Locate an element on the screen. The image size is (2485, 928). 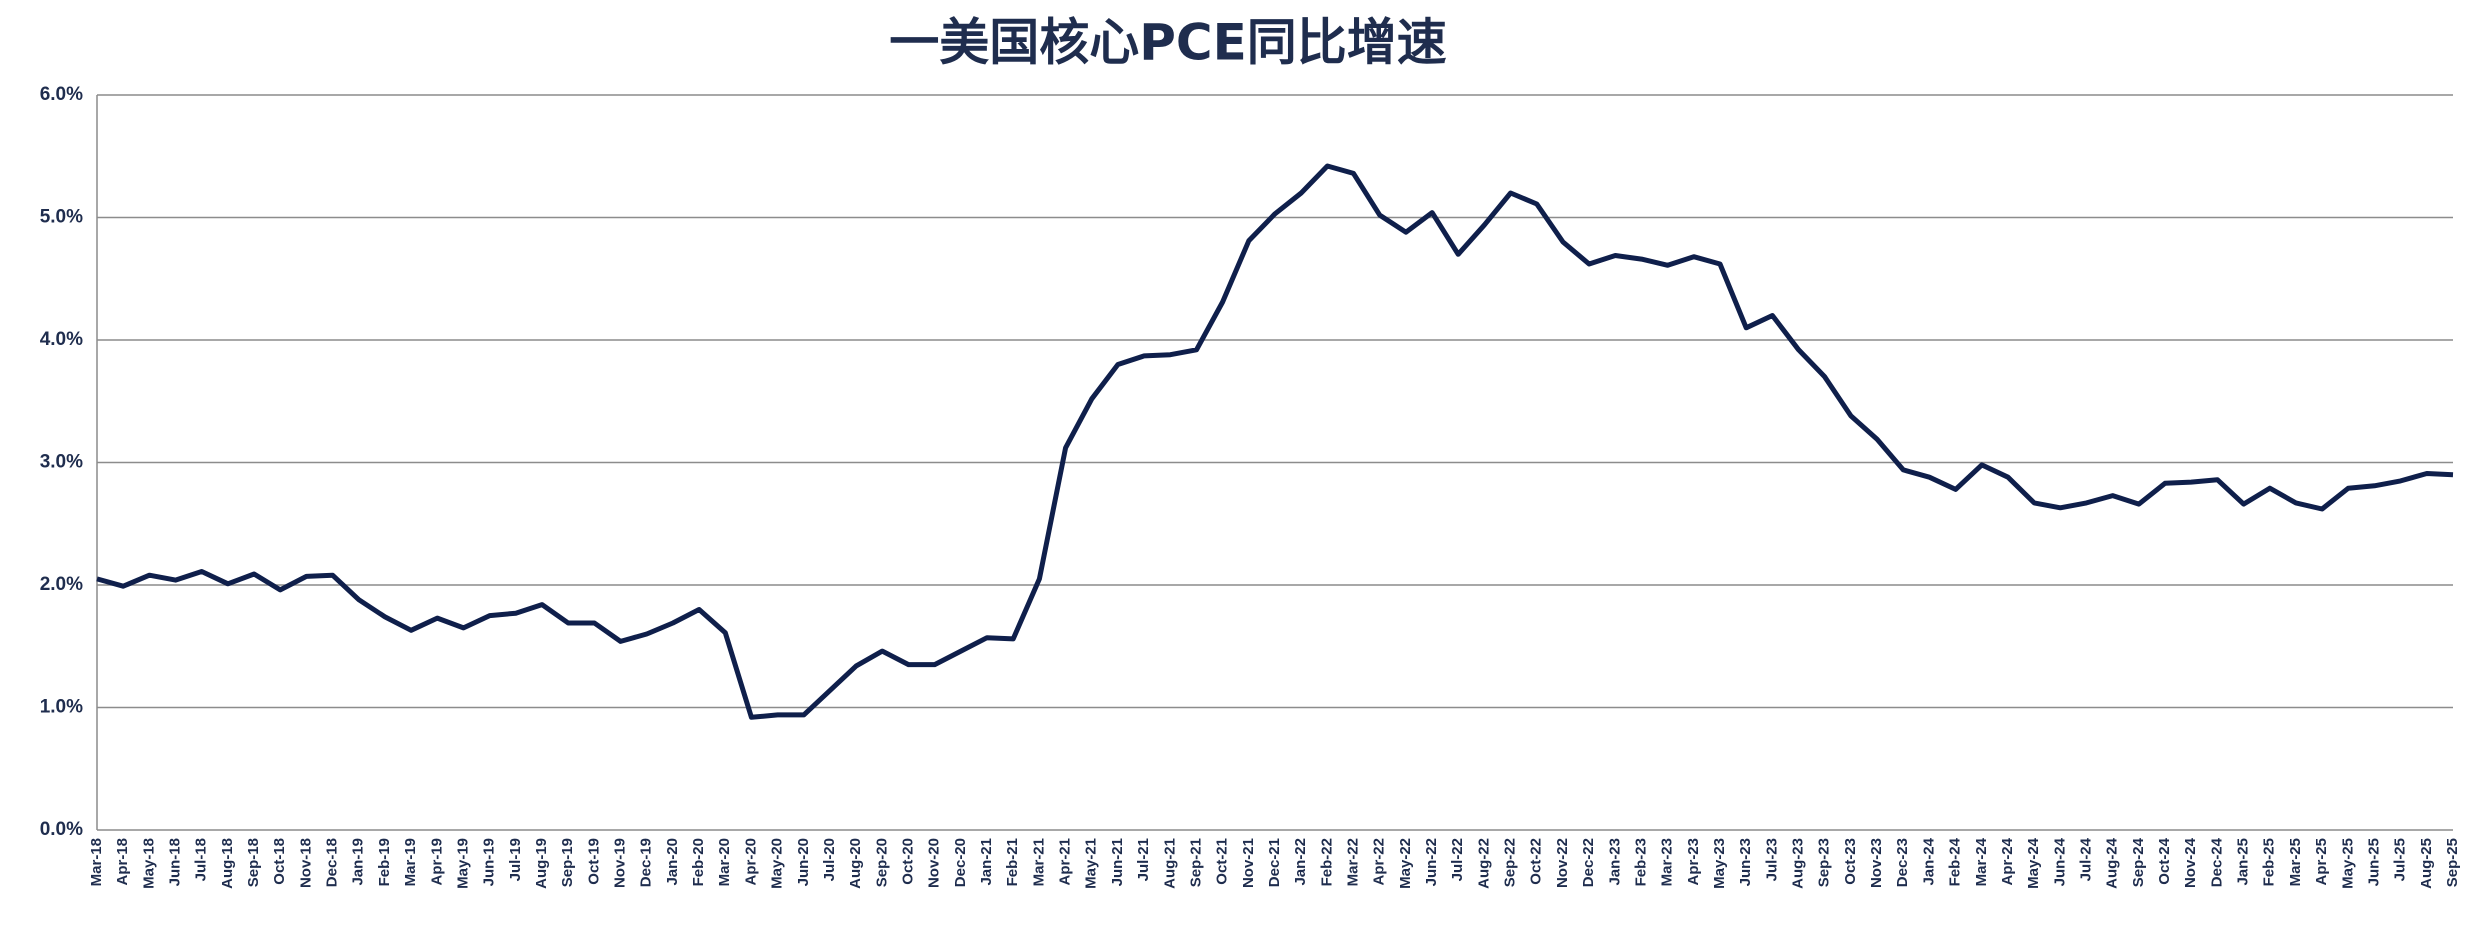
x-tick-label: Jan-24 is located at coordinates (1928, 861).